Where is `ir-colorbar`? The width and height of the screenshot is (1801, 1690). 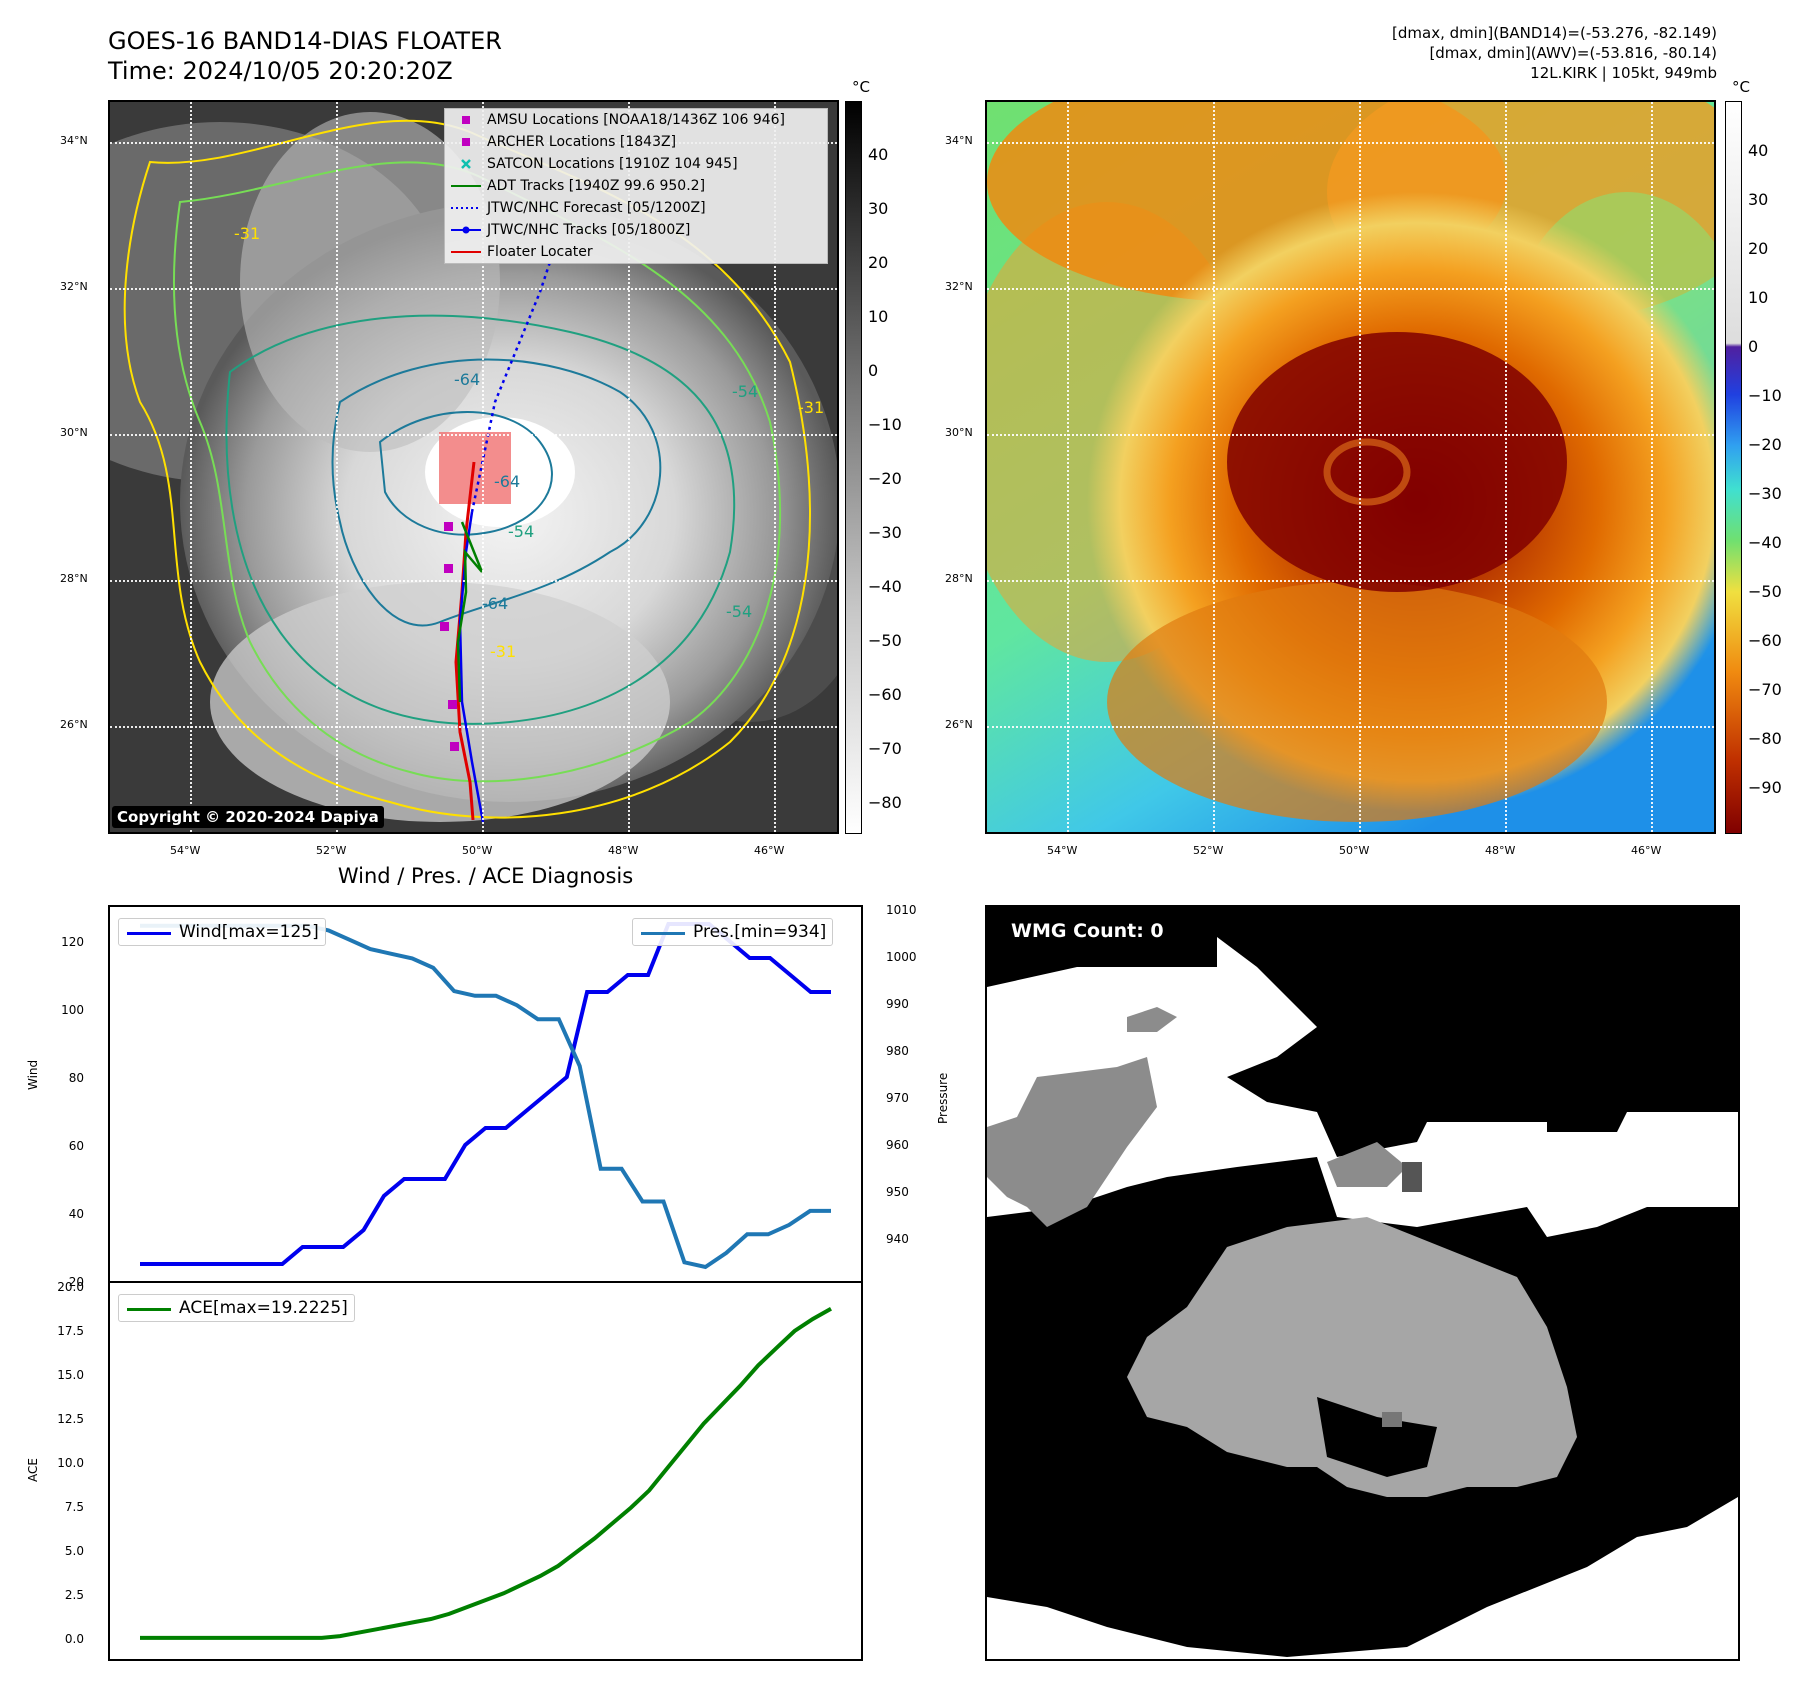
ir-colorbar is located at coordinates (853, 467).